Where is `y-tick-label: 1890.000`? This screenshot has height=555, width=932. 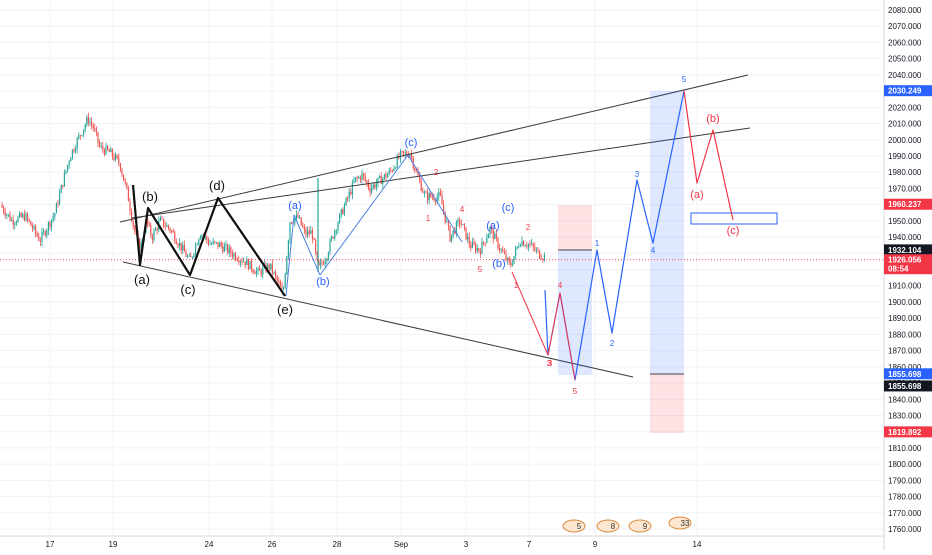 y-tick-label: 1890.000 is located at coordinates (905, 318).